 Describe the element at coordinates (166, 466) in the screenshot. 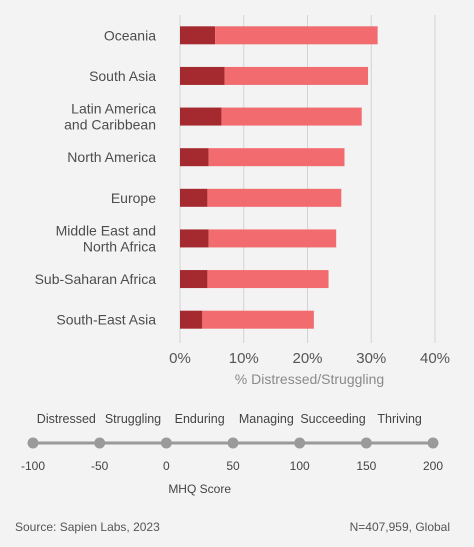

I see `scale-tick-label: 0` at that location.